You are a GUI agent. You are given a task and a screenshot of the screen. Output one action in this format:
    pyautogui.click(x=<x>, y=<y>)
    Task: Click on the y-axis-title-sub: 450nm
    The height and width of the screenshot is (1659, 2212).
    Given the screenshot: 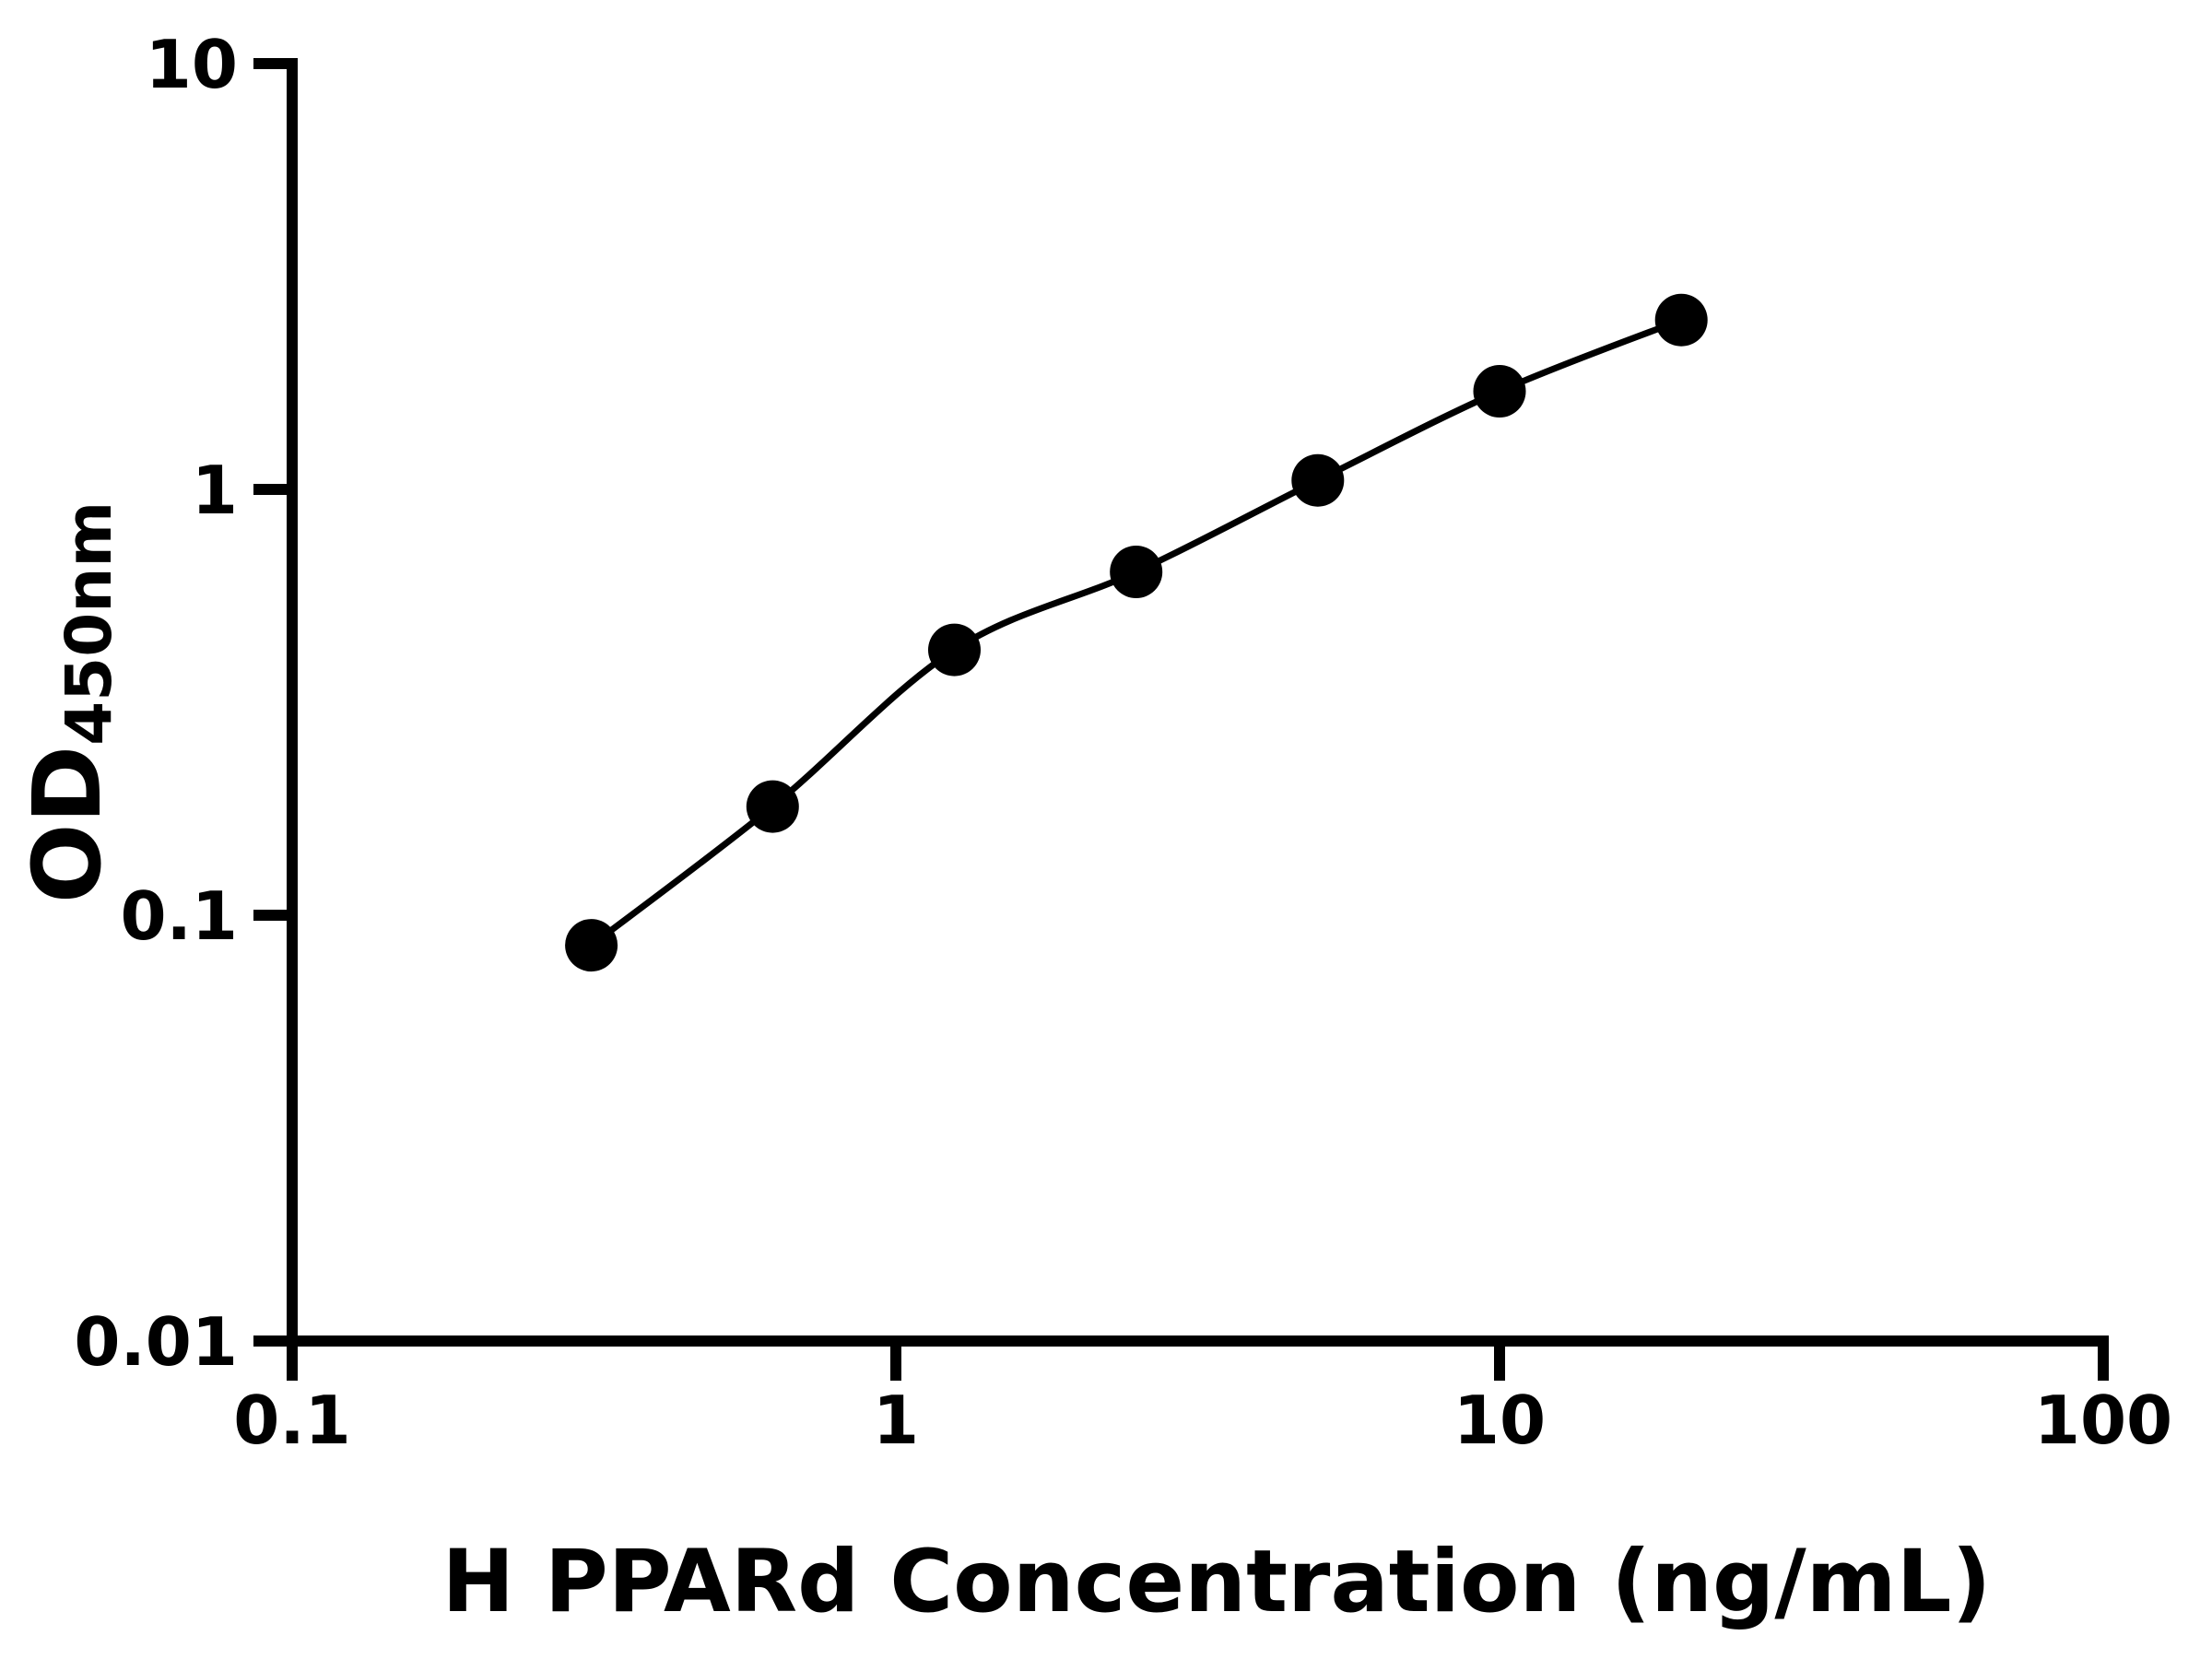 What is the action you would take?
    pyautogui.click(x=89, y=623)
    